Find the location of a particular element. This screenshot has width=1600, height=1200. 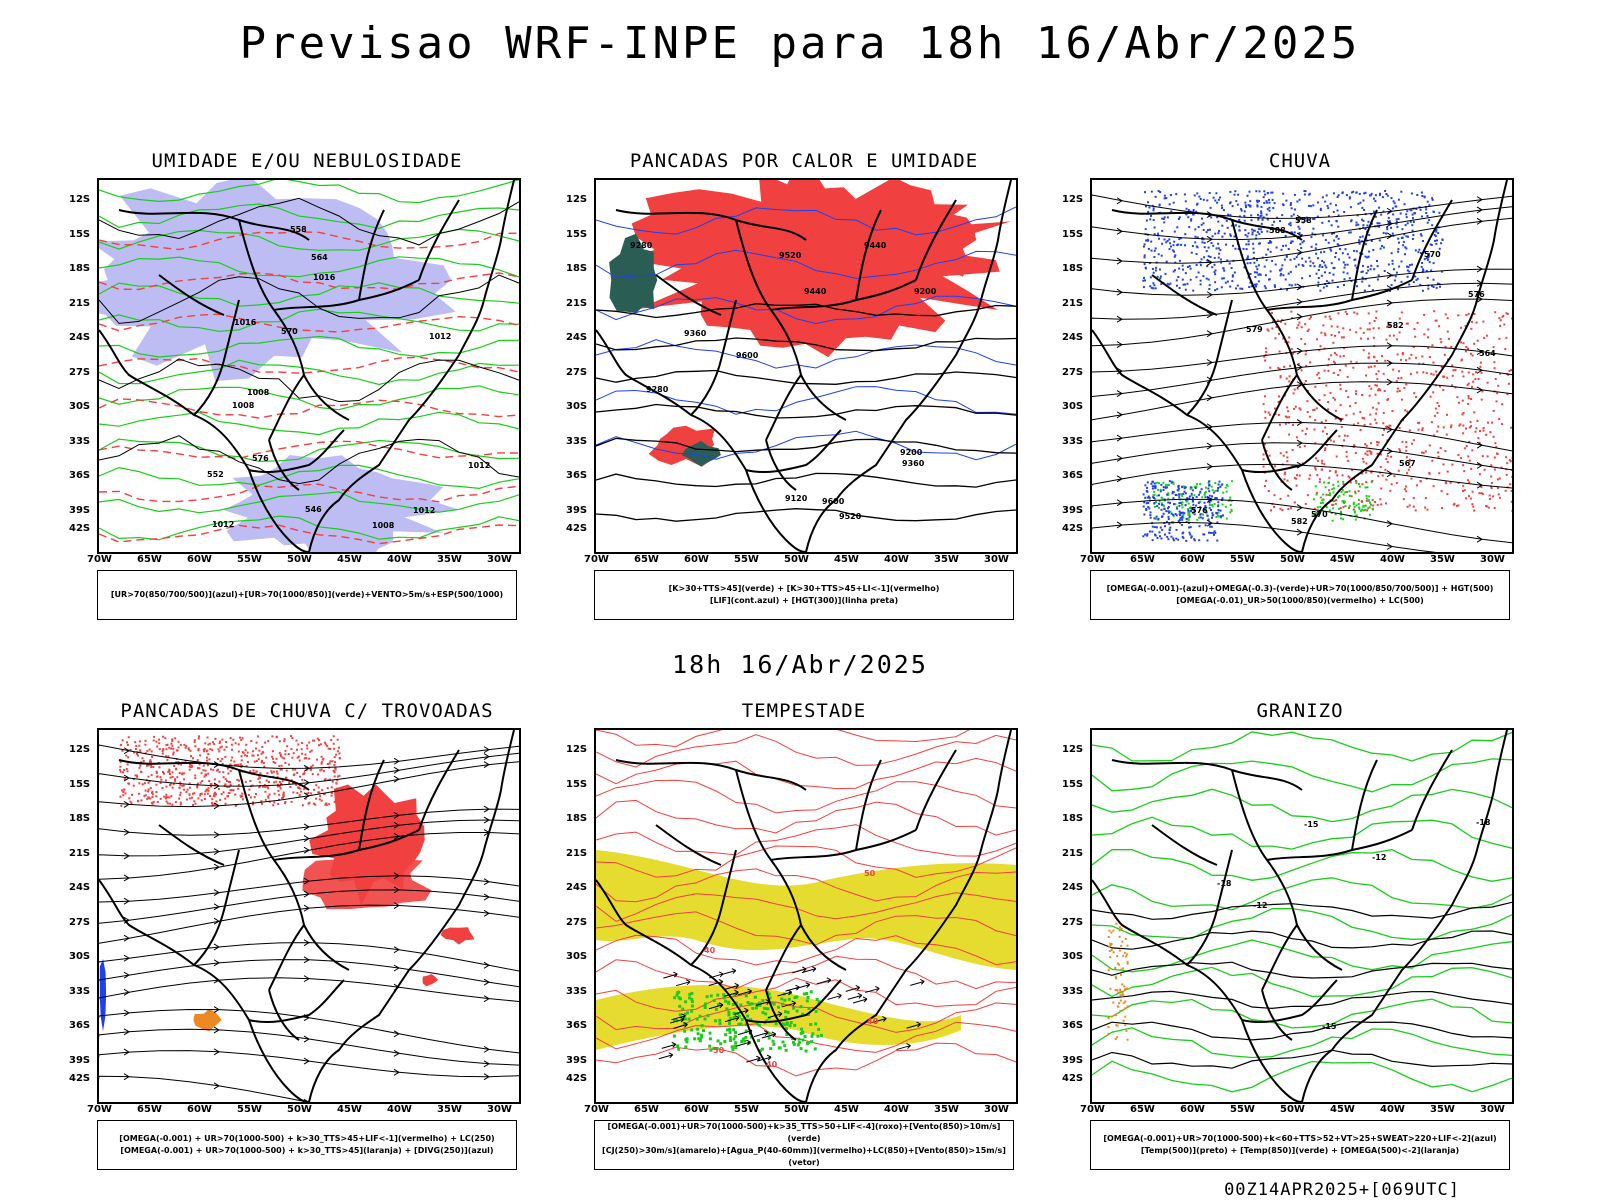

map-panel-tempestade: 50 40 40 50 40 is located at coordinates (806, 916).